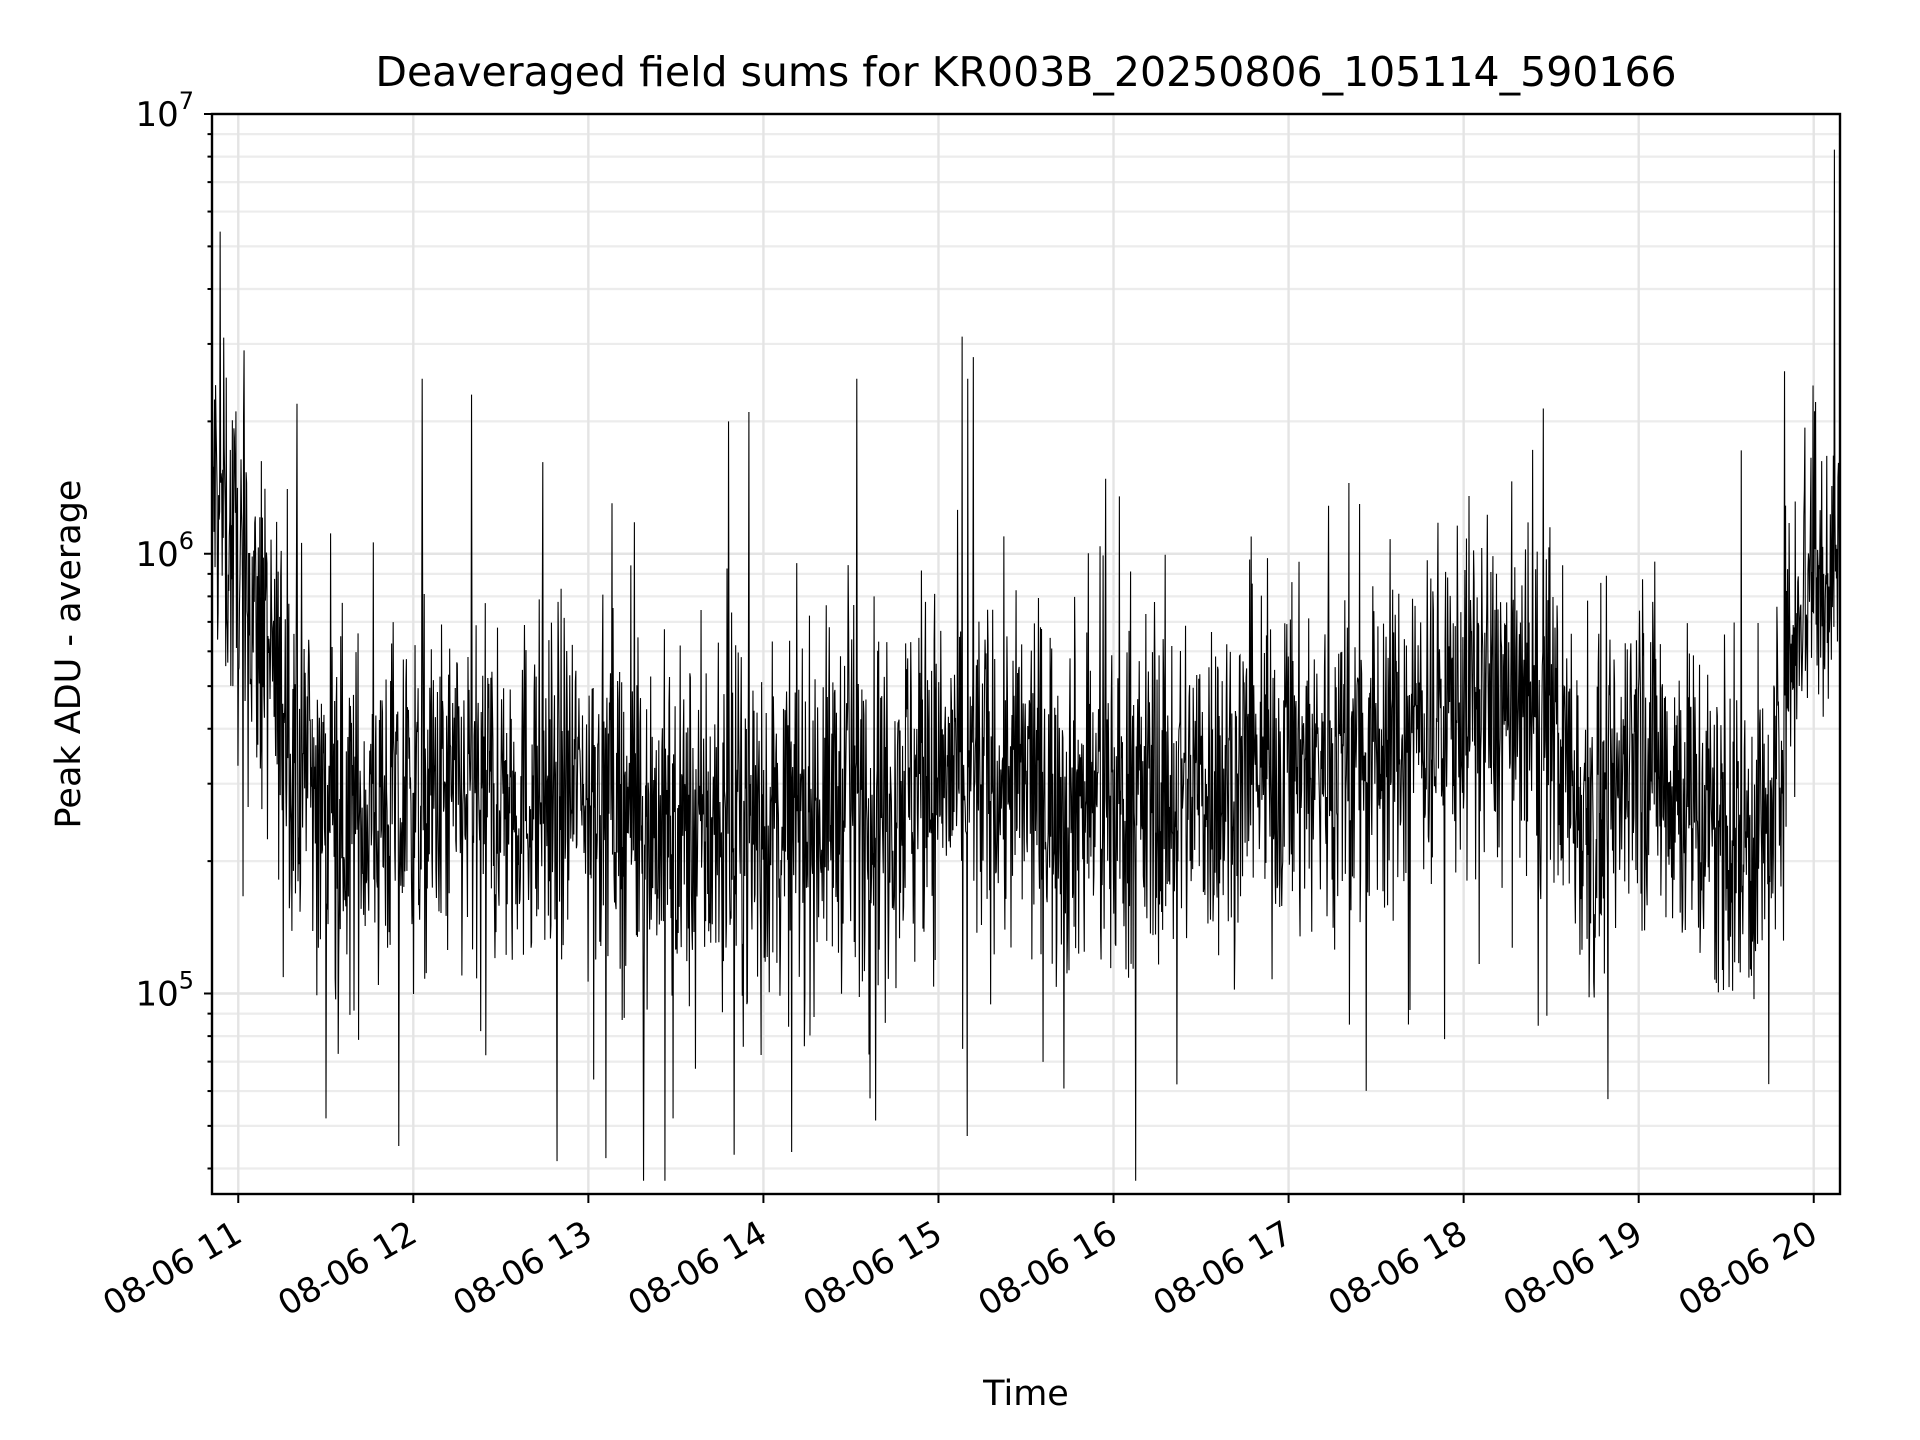 The image size is (1920, 1440). I want to click on y-tick-label-exponent: 5, so click(186, 981).